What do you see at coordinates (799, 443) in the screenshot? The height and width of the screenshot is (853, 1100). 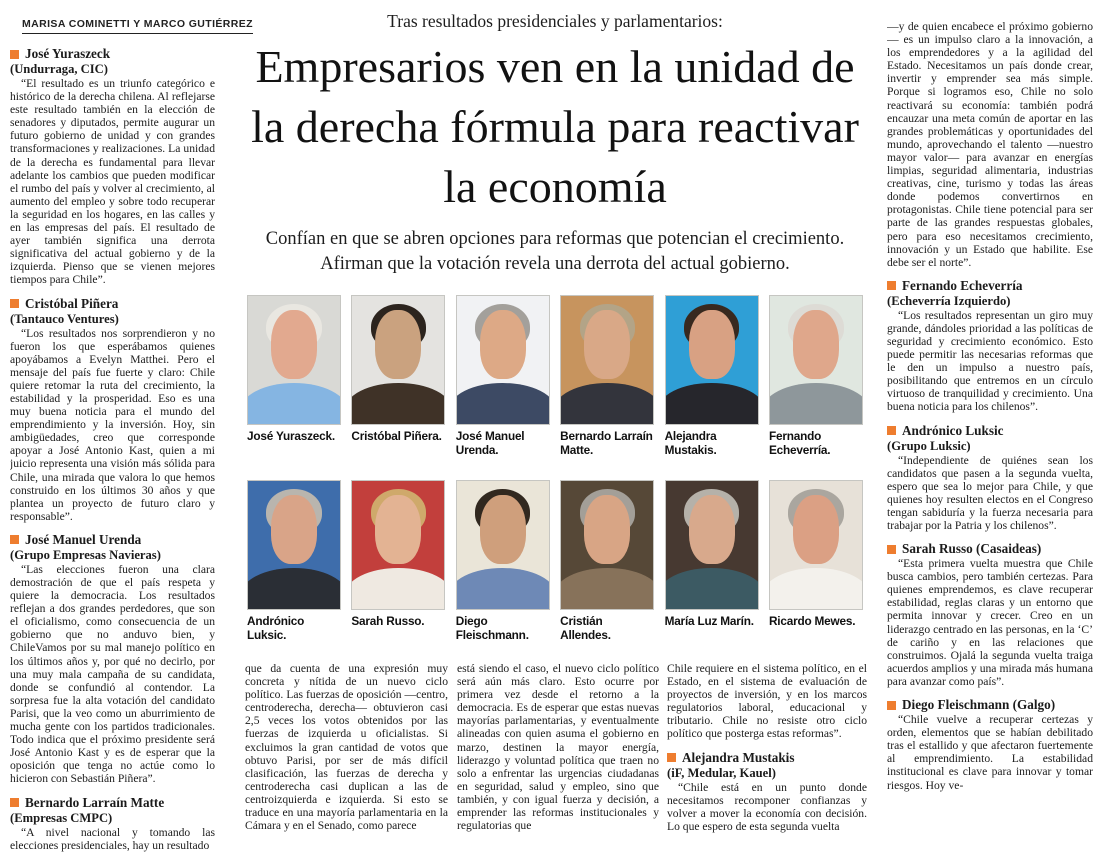 I see `photo-caption: Fernando Echeverría.` at bounding box center [799, 443].